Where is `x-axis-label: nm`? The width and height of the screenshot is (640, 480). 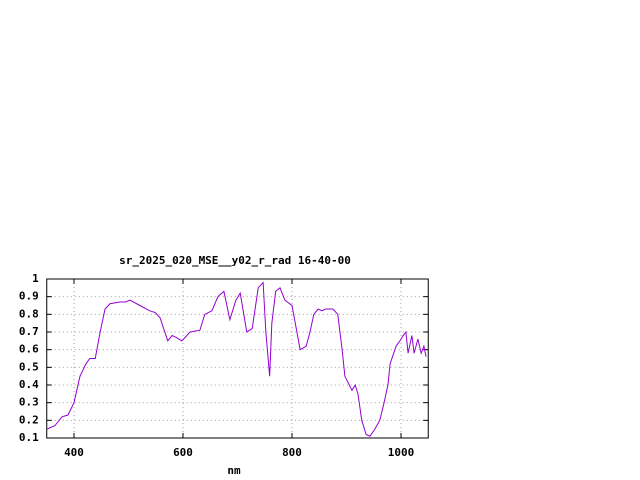
x-axis-label: nm is located at coordinates (234, 470).